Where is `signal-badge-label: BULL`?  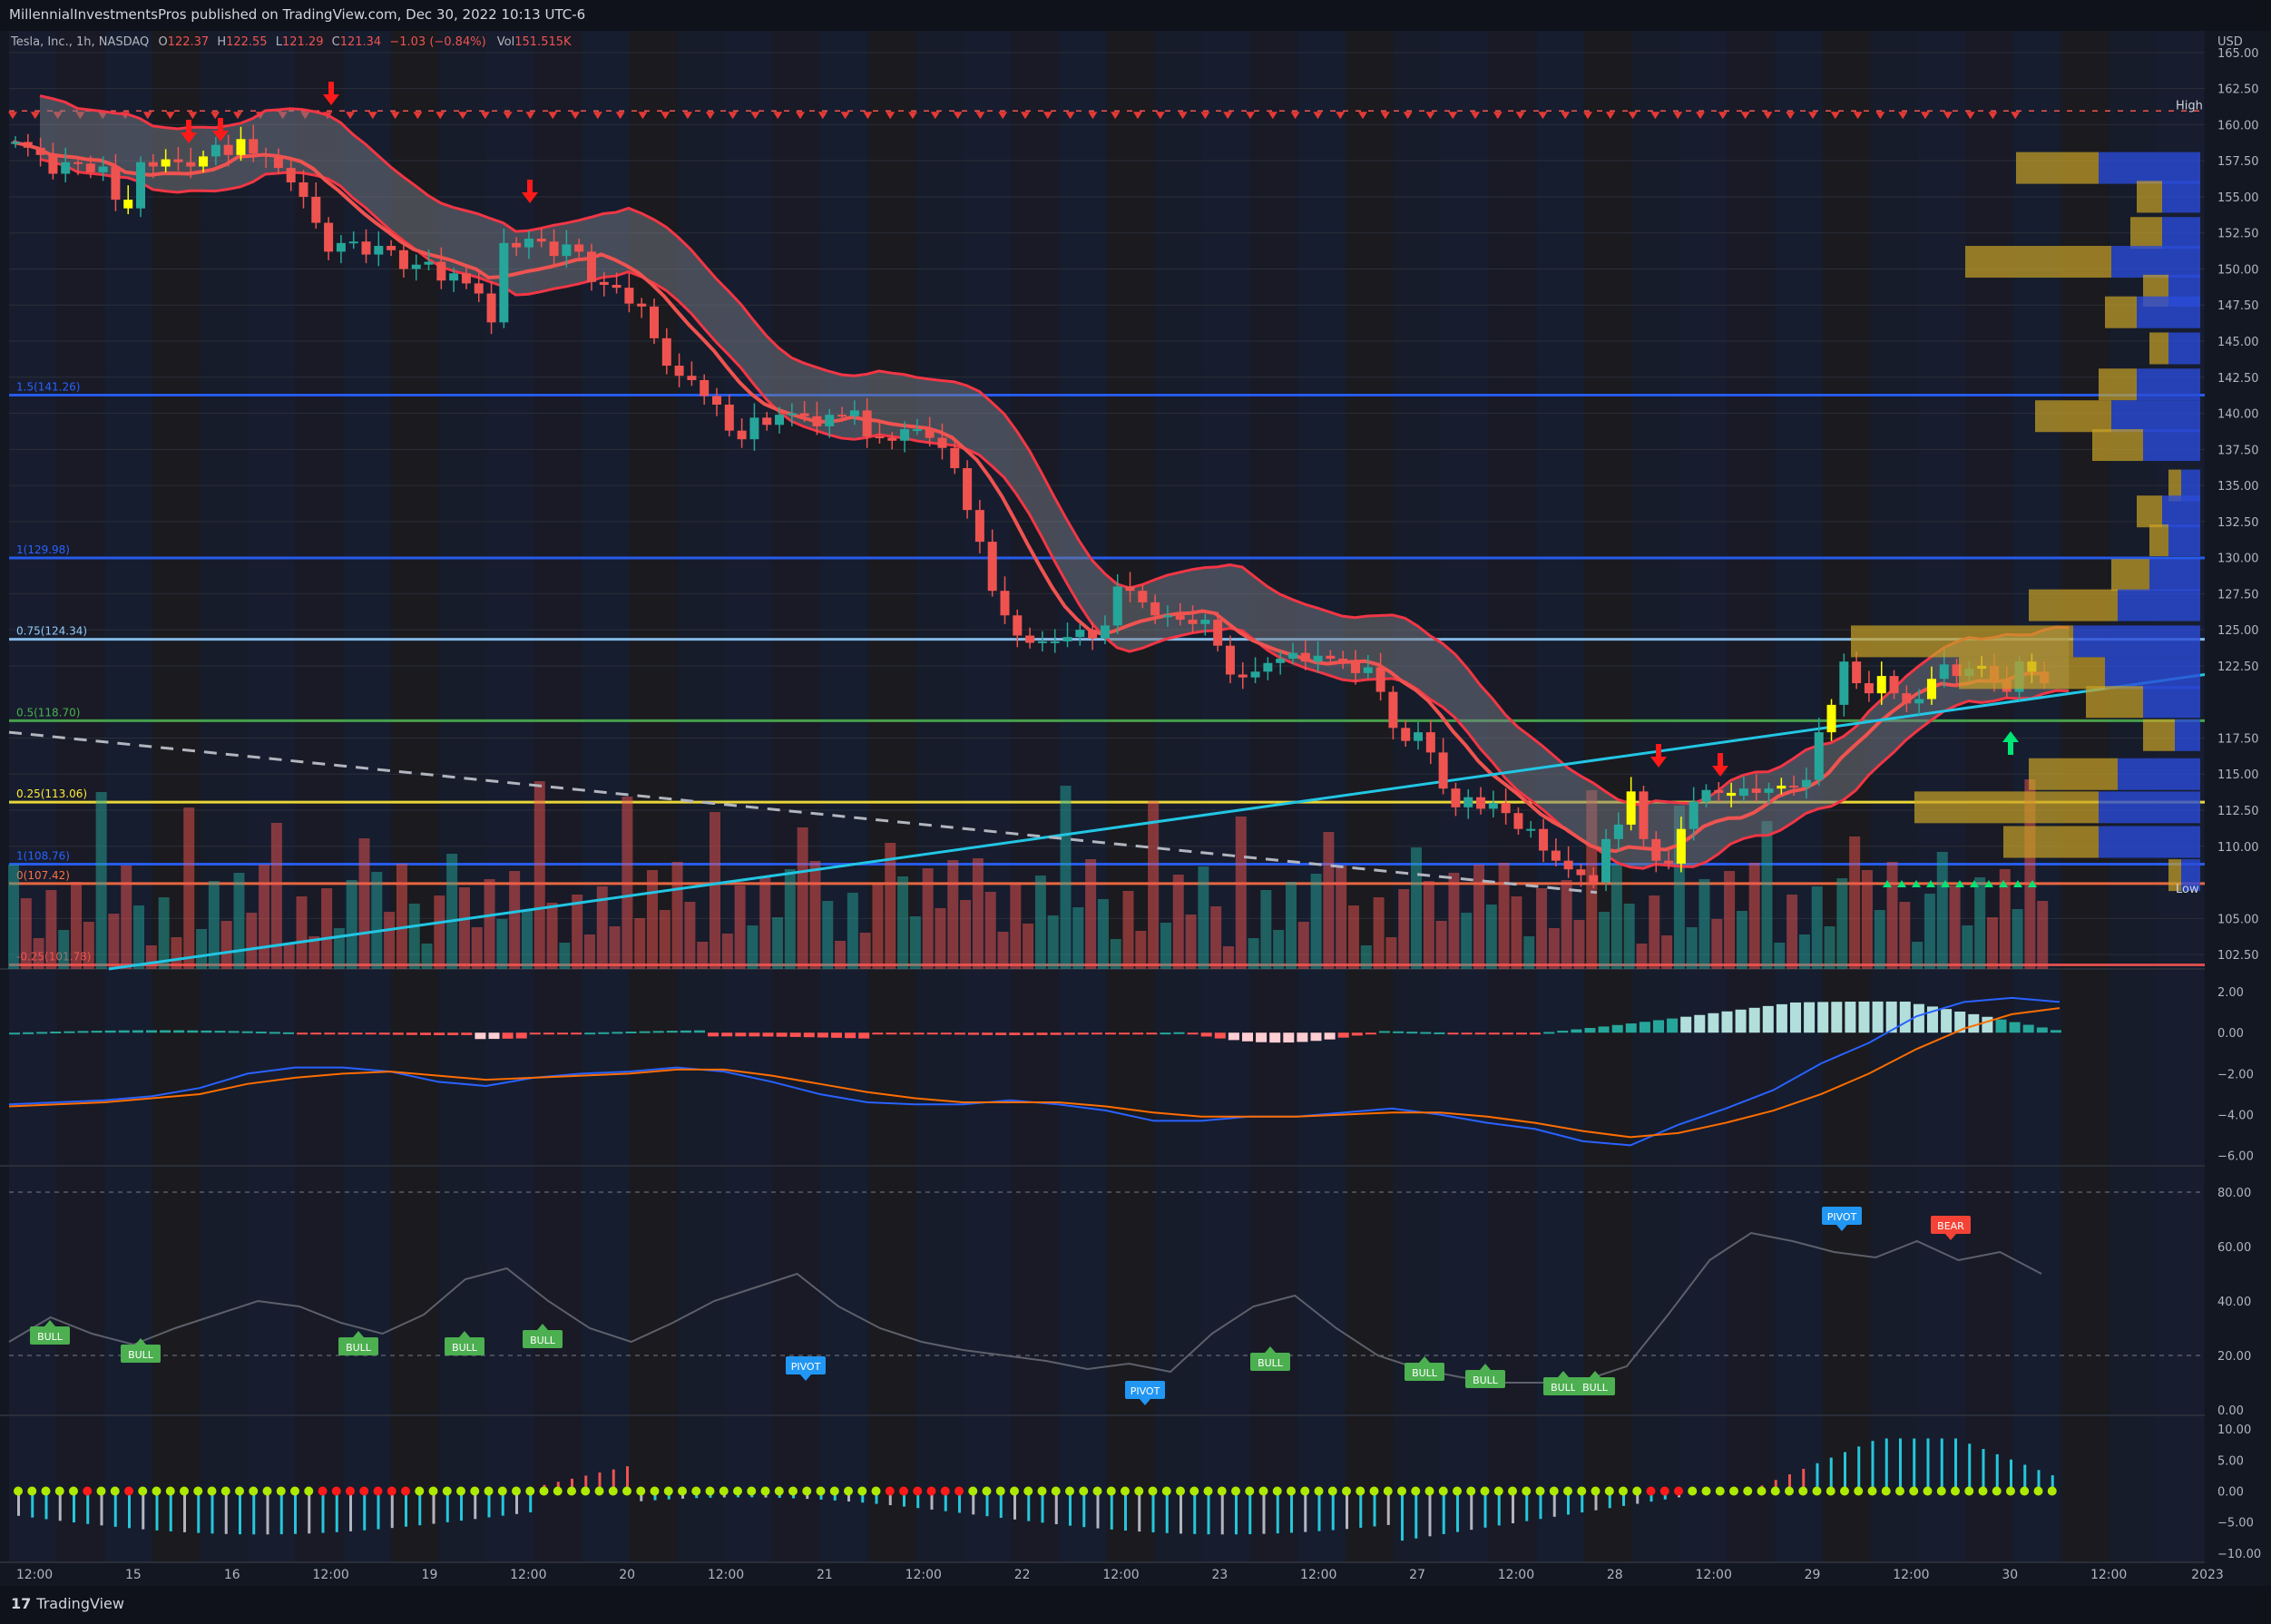 signal-badge-label: BULL is located at coordinates (1271, 1363).